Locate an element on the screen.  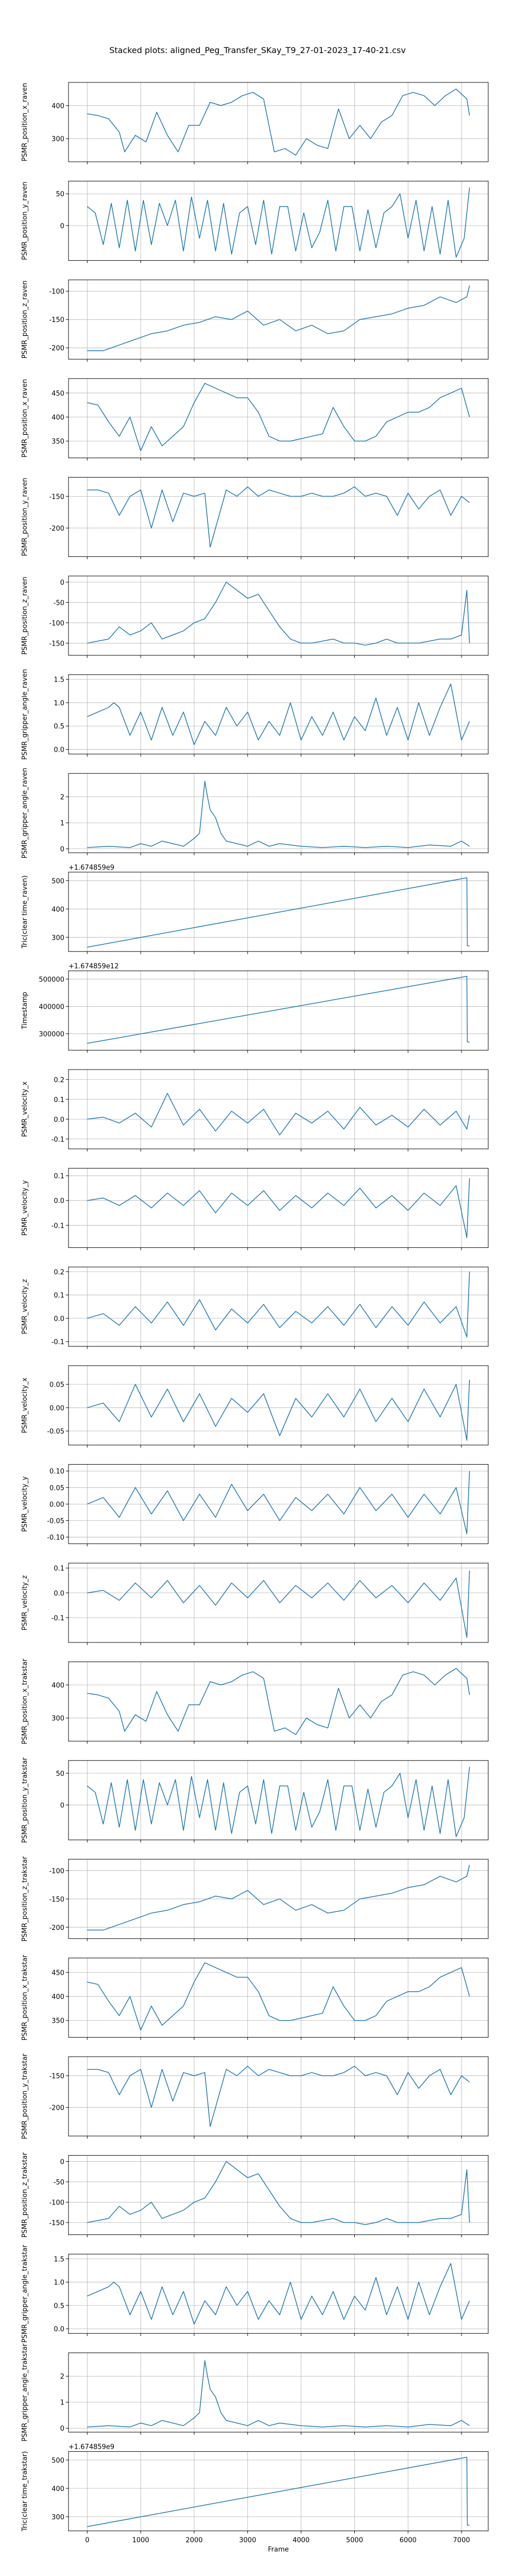
y-tick-label: 0.10 is located at coordinates (57, 1472).